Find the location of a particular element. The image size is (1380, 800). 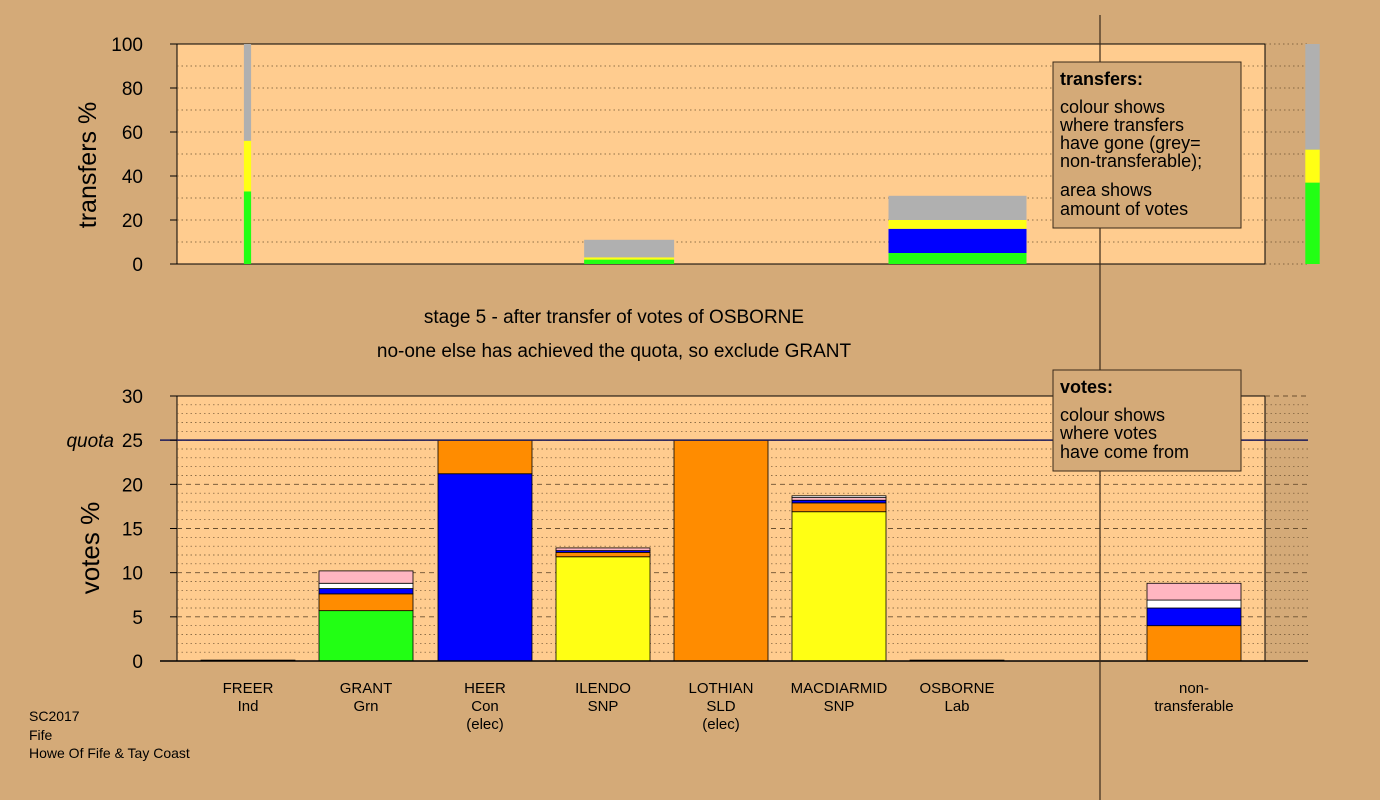

legend-transfers-title: transfers: is located at coordinates (1101, 79).